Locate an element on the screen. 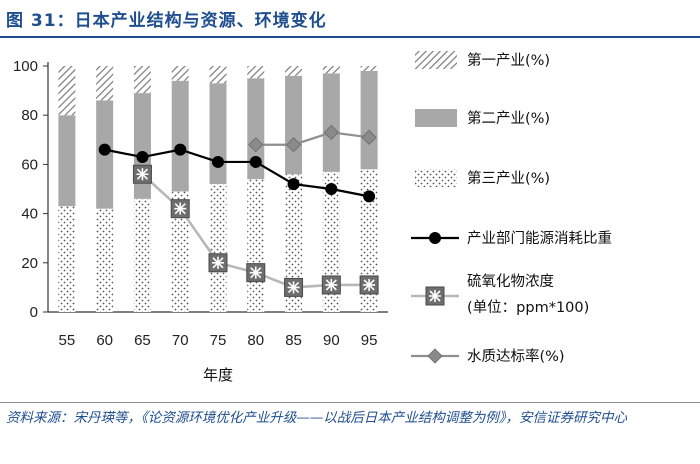 This screenshot has height=464, width=700. legend-label-unit: (单位：ppm*100) is located at coordinates (528, 307).